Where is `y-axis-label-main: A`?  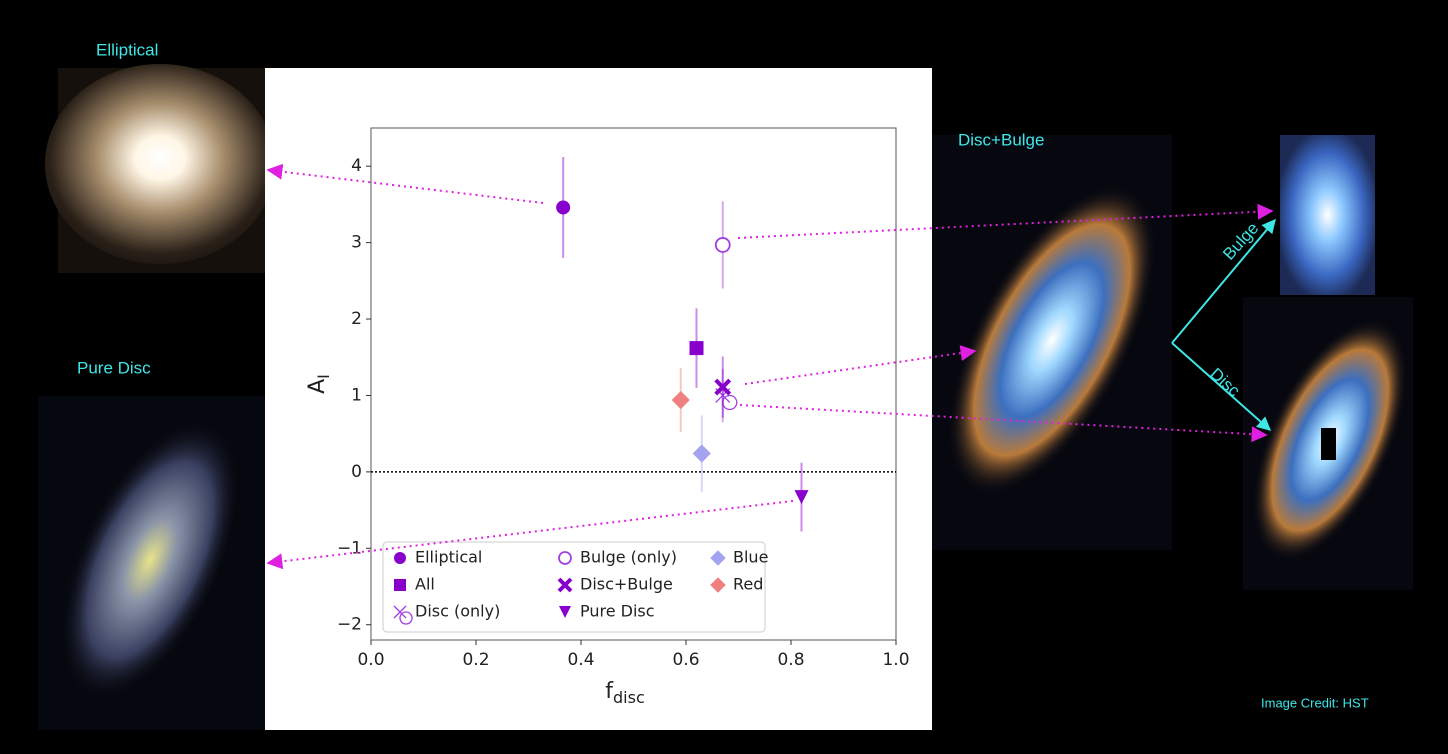
y-axis-label-main: A is located at coordinates (317, 386).